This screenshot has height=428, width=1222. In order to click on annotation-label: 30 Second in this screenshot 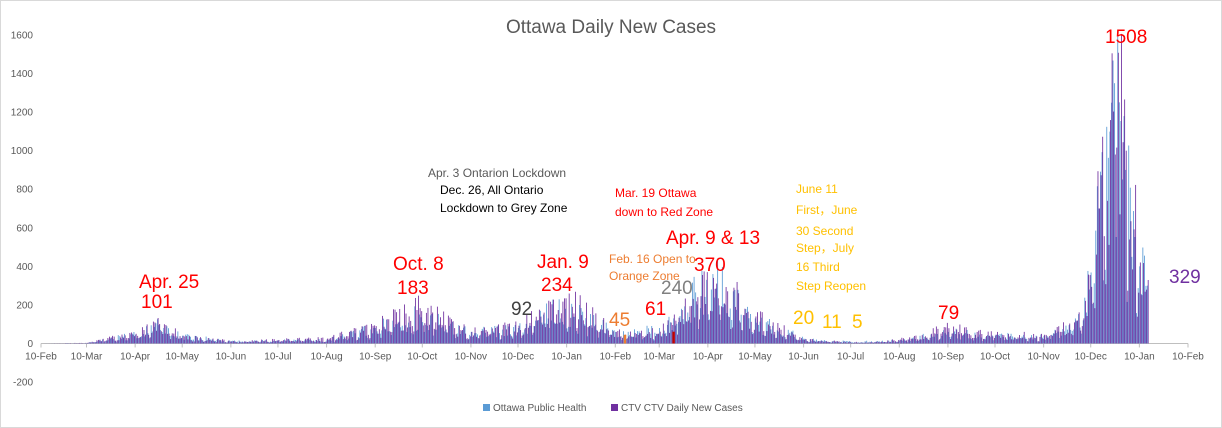, I will do `click(824, 231)`.